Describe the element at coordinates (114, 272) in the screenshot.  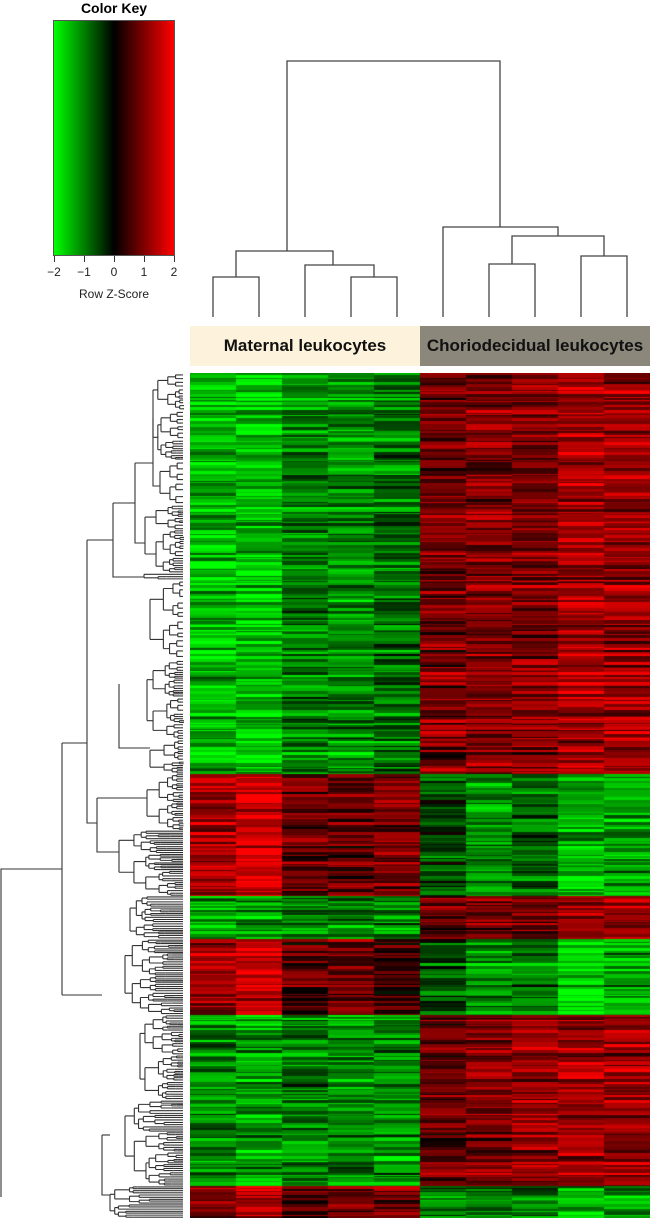
I see `tick-label: 0` at that location.